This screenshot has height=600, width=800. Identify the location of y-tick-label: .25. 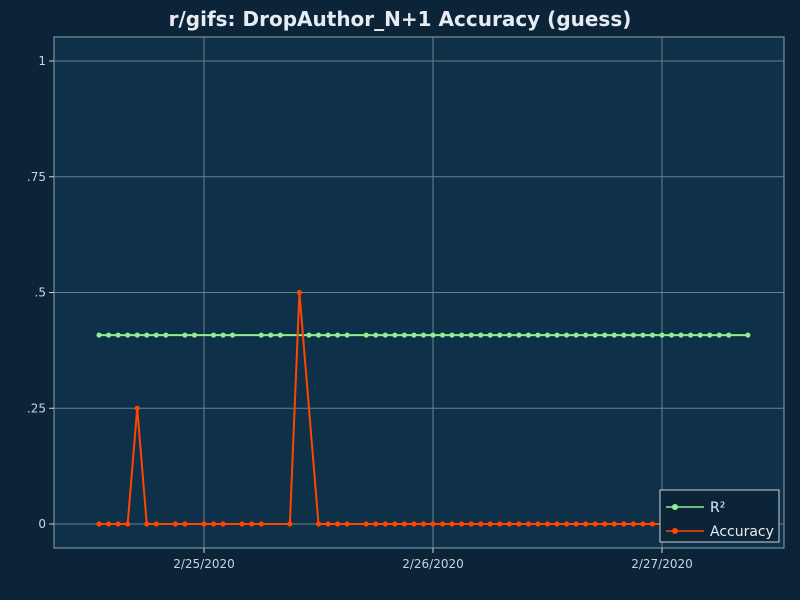
(36, 408).